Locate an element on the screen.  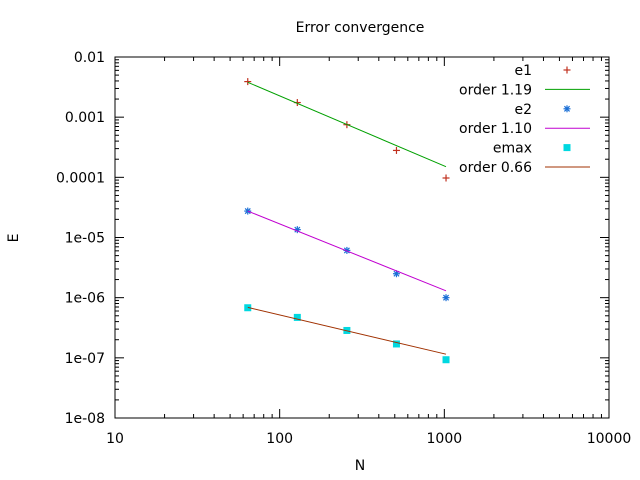
x-tick-label: 1000 is located at coordinates (445, 439).